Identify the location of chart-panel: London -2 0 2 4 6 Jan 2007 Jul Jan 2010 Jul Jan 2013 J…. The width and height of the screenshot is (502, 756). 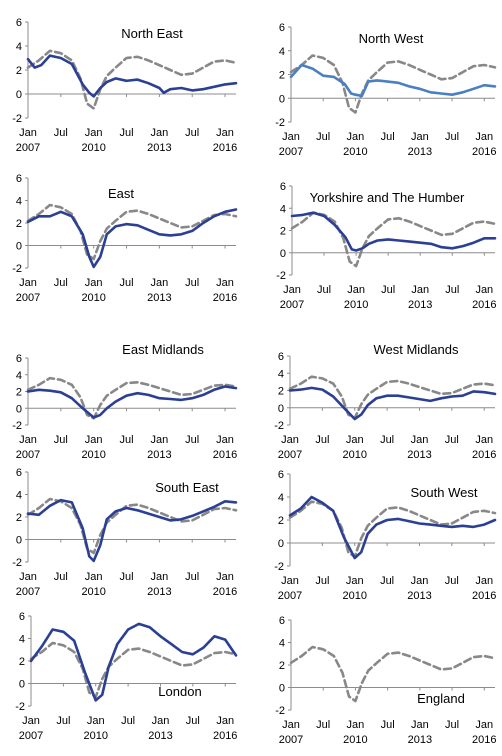
(126, 676).